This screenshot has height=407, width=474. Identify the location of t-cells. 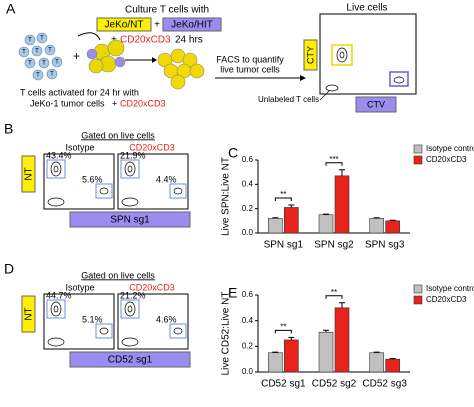
(40, 56).